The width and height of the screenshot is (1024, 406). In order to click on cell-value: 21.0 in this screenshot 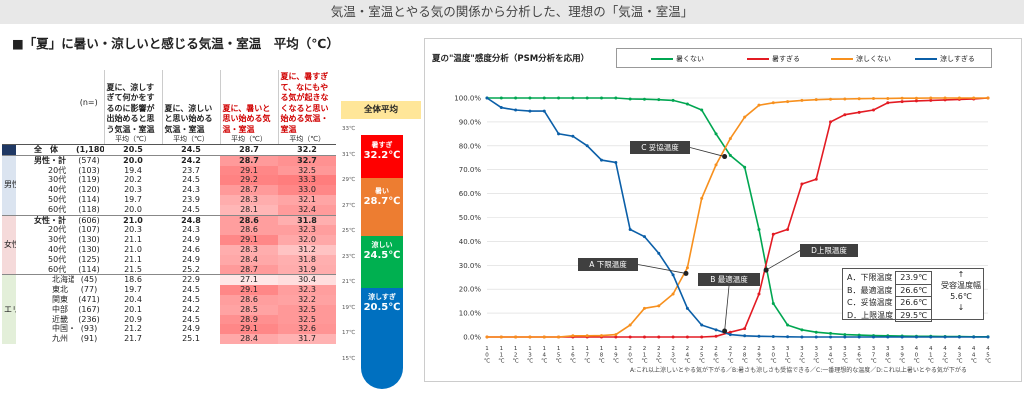, I will do `click(133, 220)`.